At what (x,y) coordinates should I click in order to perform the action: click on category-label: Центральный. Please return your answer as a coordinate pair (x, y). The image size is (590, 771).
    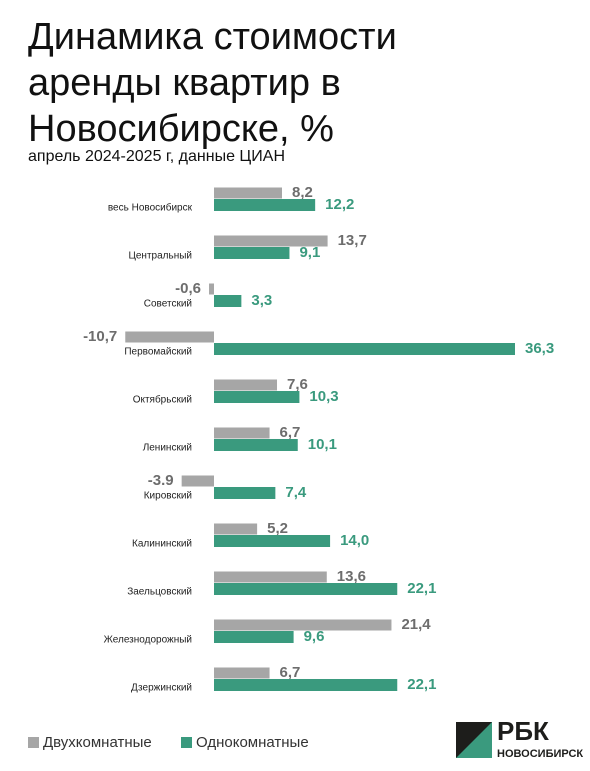
    Looking at the image, I should click on (160, 256).